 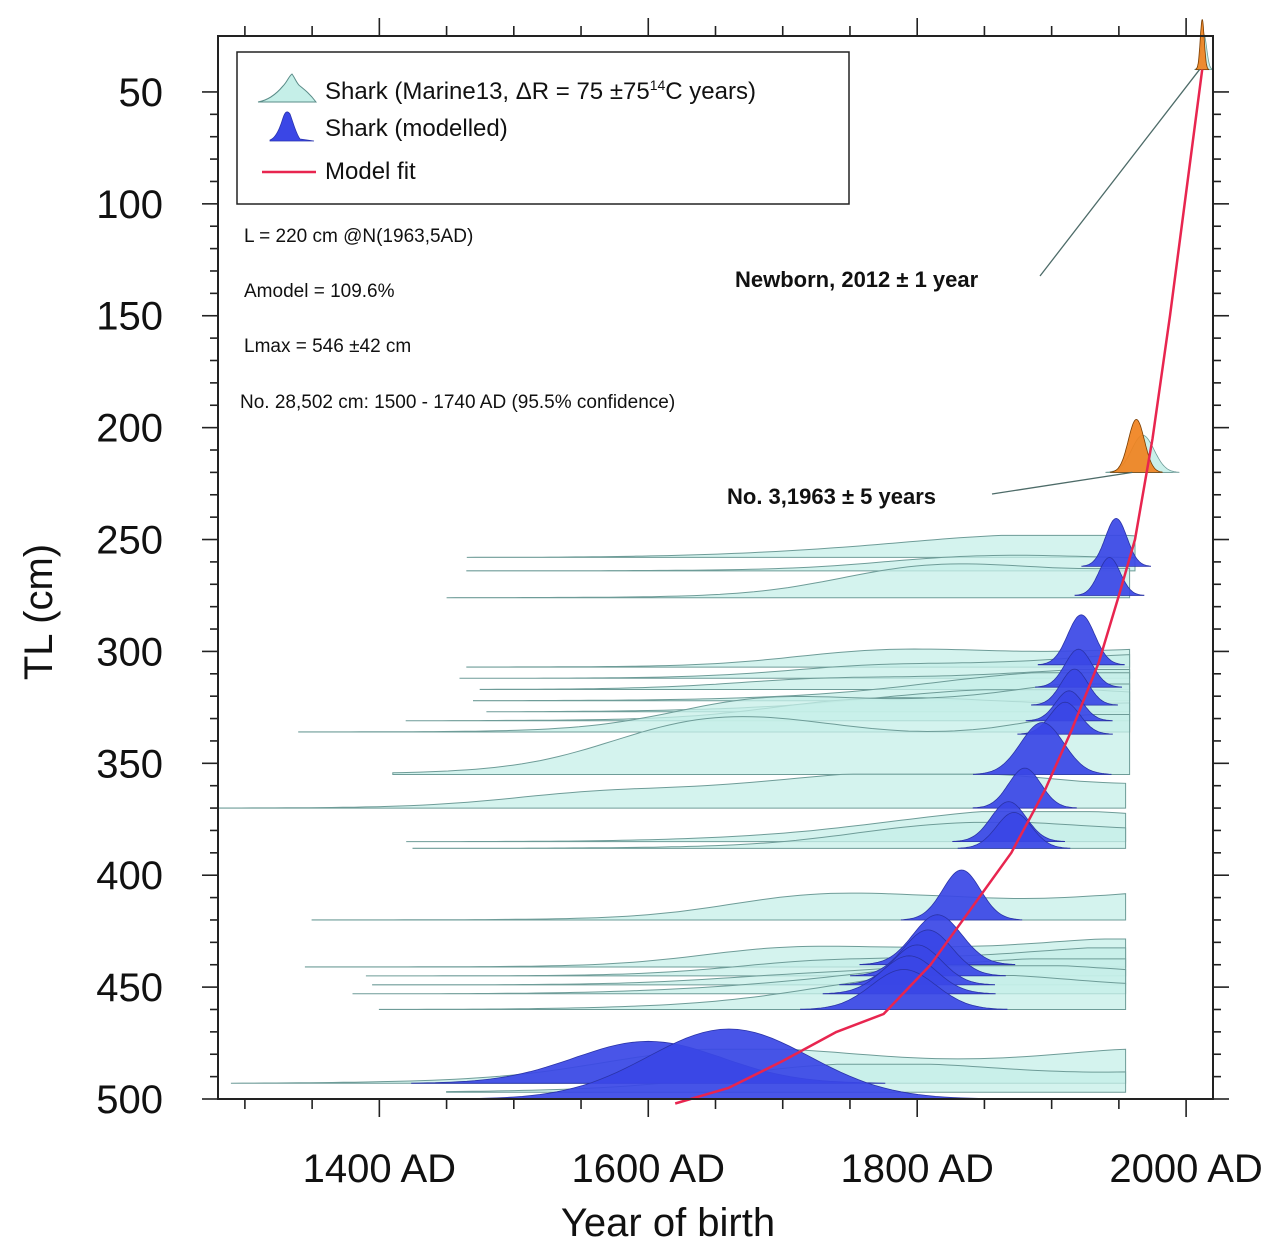 What do you see at coordinates (39, 612) in the screenshot?
I see `y-axis-label: TL (cm)` at bounding box center [39, 612].